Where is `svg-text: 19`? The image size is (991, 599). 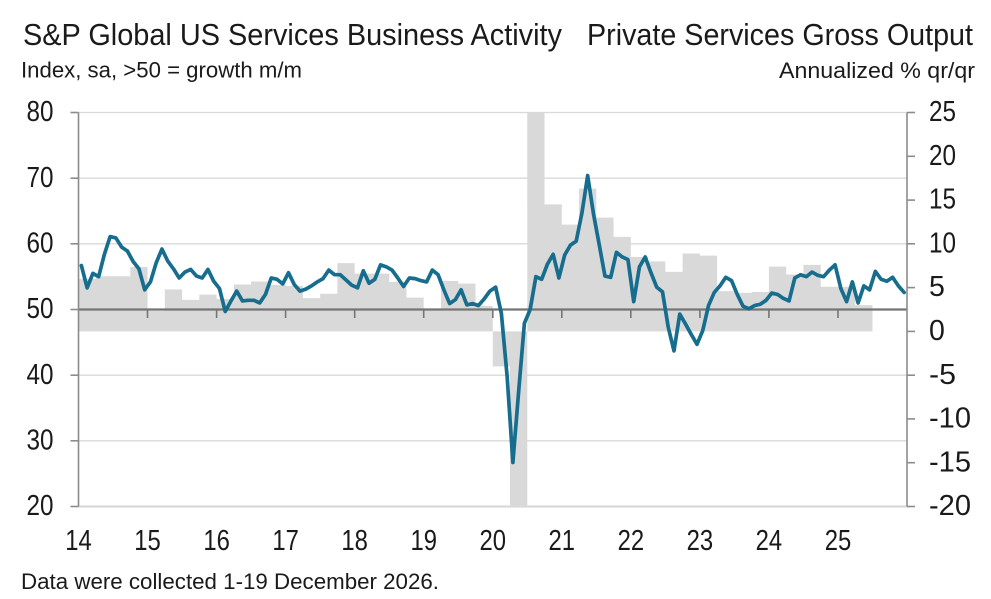
svg-text: 19 is located at coordinates (423, 541).